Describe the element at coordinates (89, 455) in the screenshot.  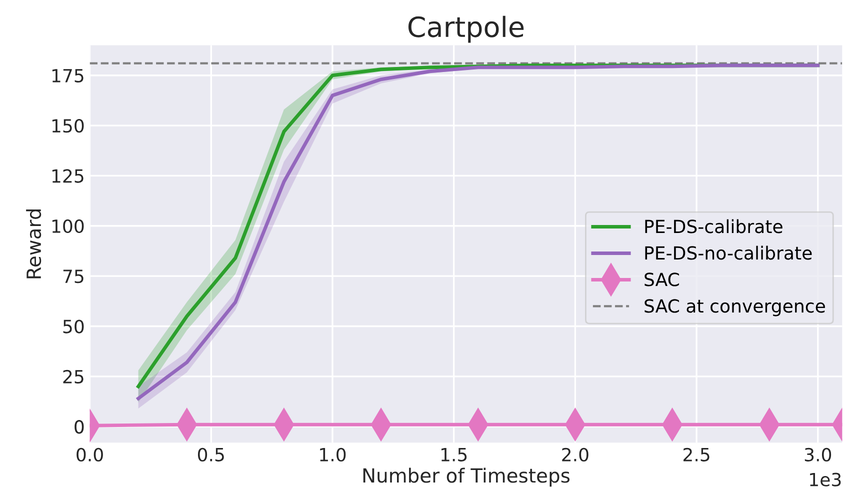
I see `x-tick-label: 0.0` at that location.